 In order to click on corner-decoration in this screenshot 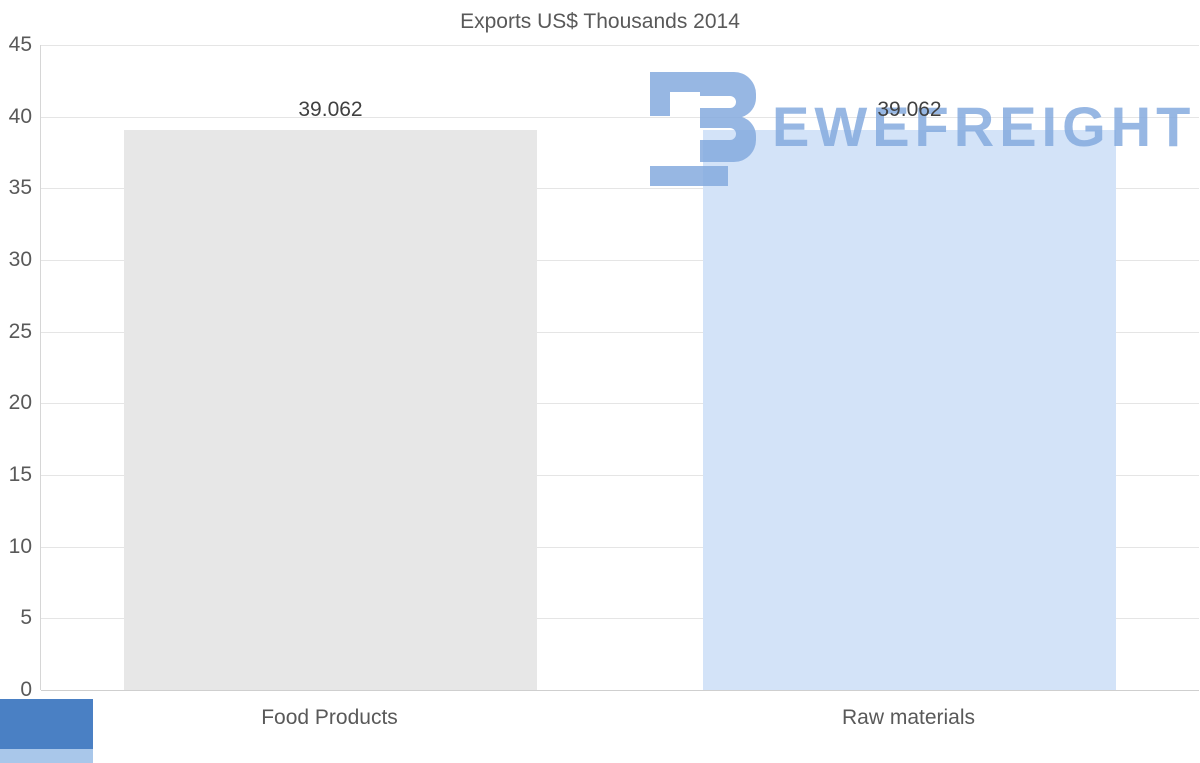, I will do `click(46, 731)`.